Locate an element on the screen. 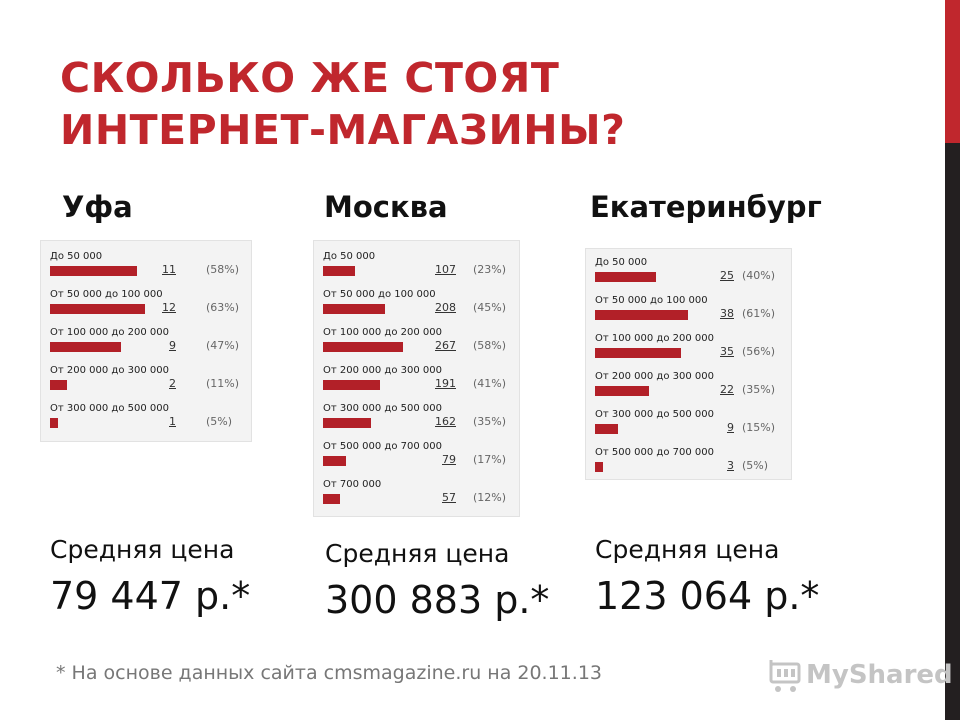 The height and width of the screenshot is (720, 960). poll-percent-label: (56%) is located at coordinates (758, 352).